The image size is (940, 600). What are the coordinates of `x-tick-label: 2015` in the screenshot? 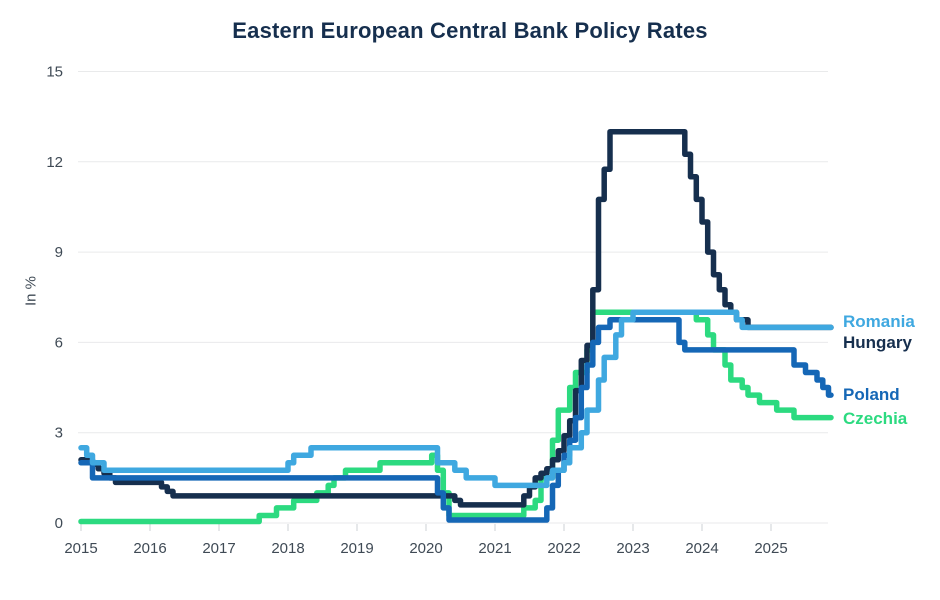 It's located at (80, 548).